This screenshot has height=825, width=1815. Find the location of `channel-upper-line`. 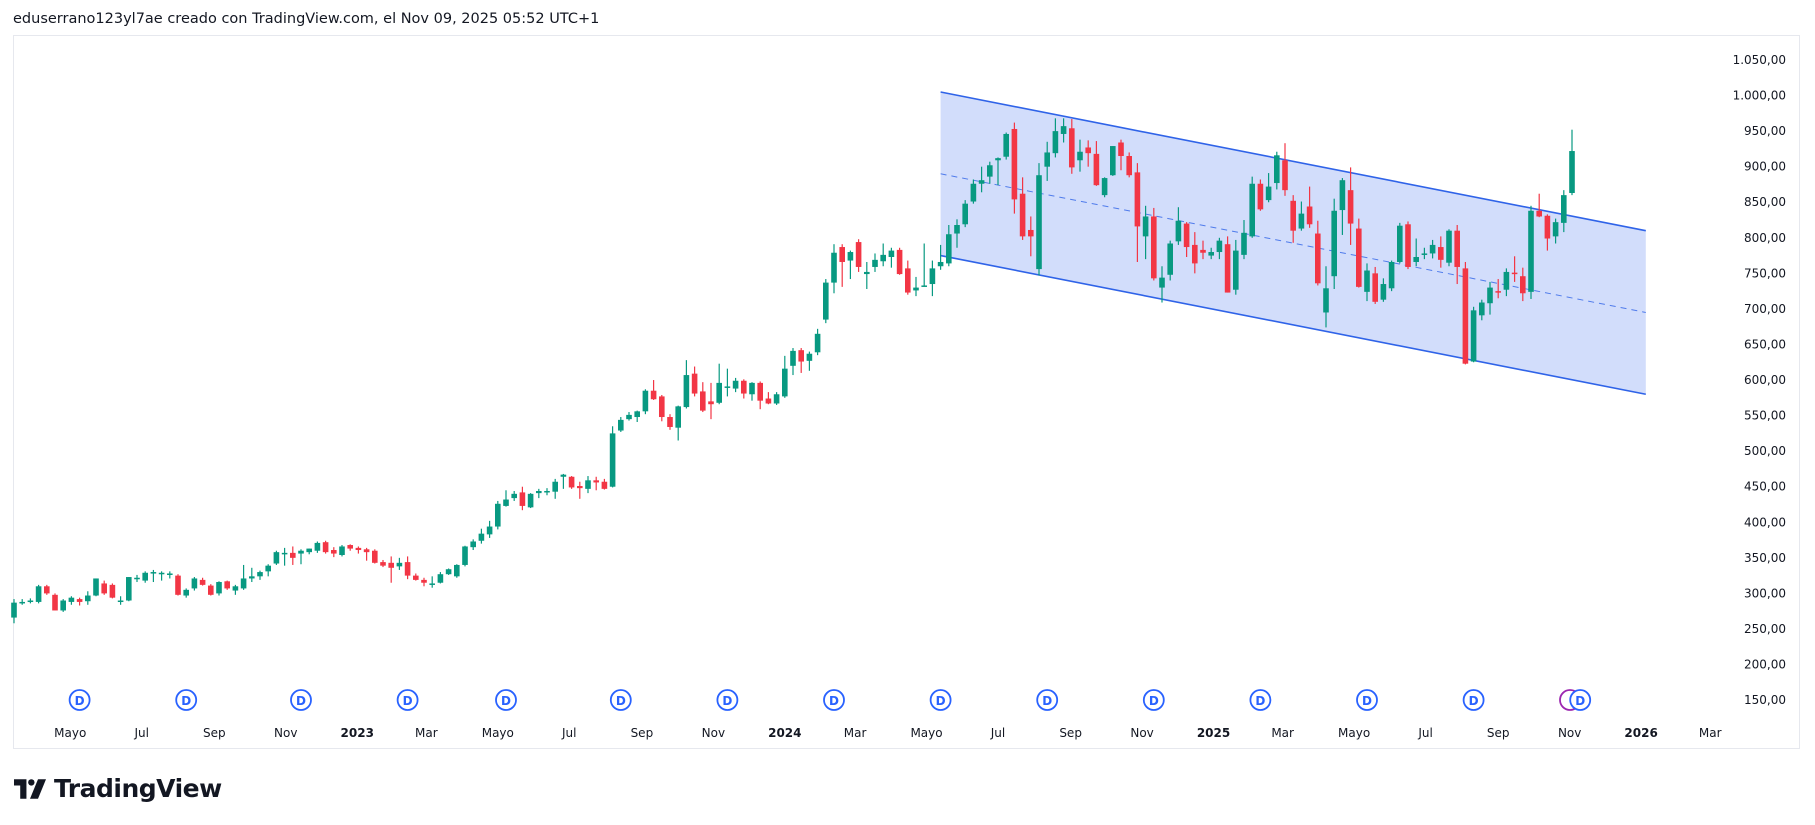

channel-upper-line is located at coordinates (1293, 161).